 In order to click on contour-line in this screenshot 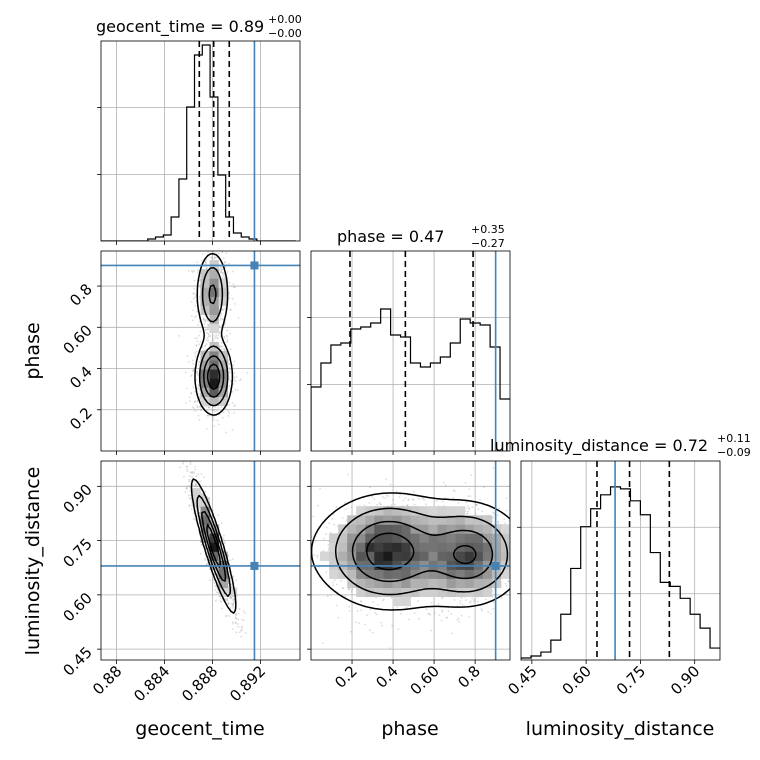, I will do `click(213, 336)`.